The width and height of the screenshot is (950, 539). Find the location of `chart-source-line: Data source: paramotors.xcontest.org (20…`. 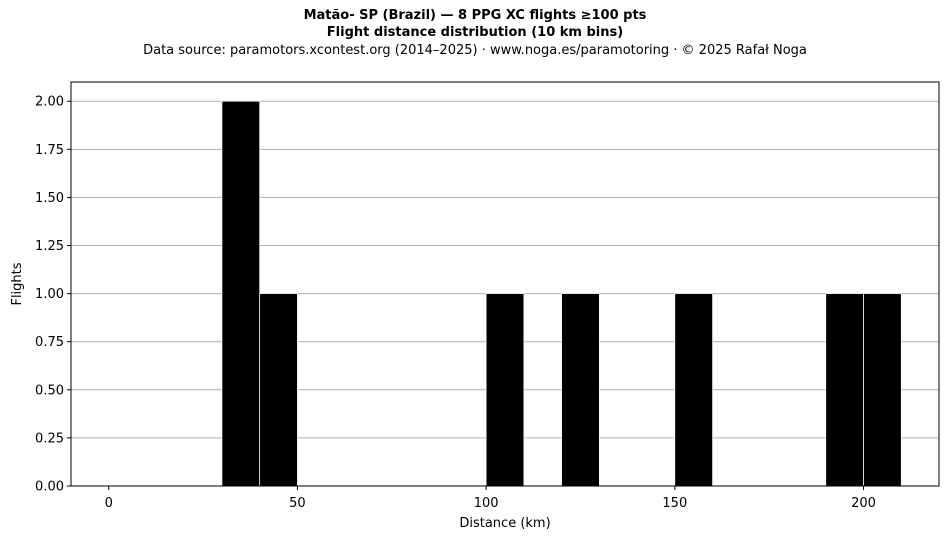

chart-source-line: Data source: paramotors.xcontest.org (20… is located at coordinates (475, 50).